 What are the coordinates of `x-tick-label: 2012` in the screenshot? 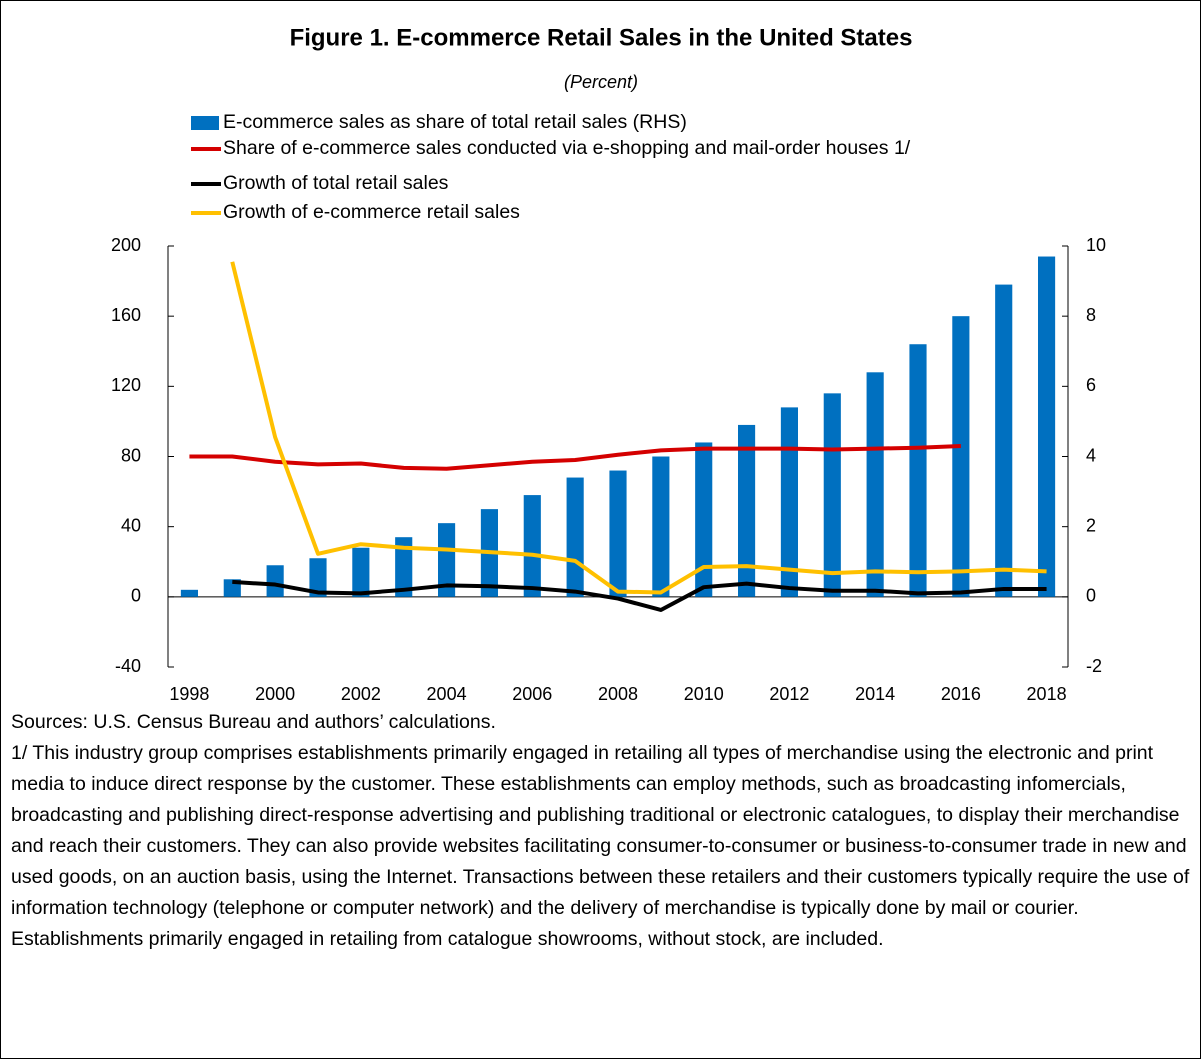 It's located at (789, 692).